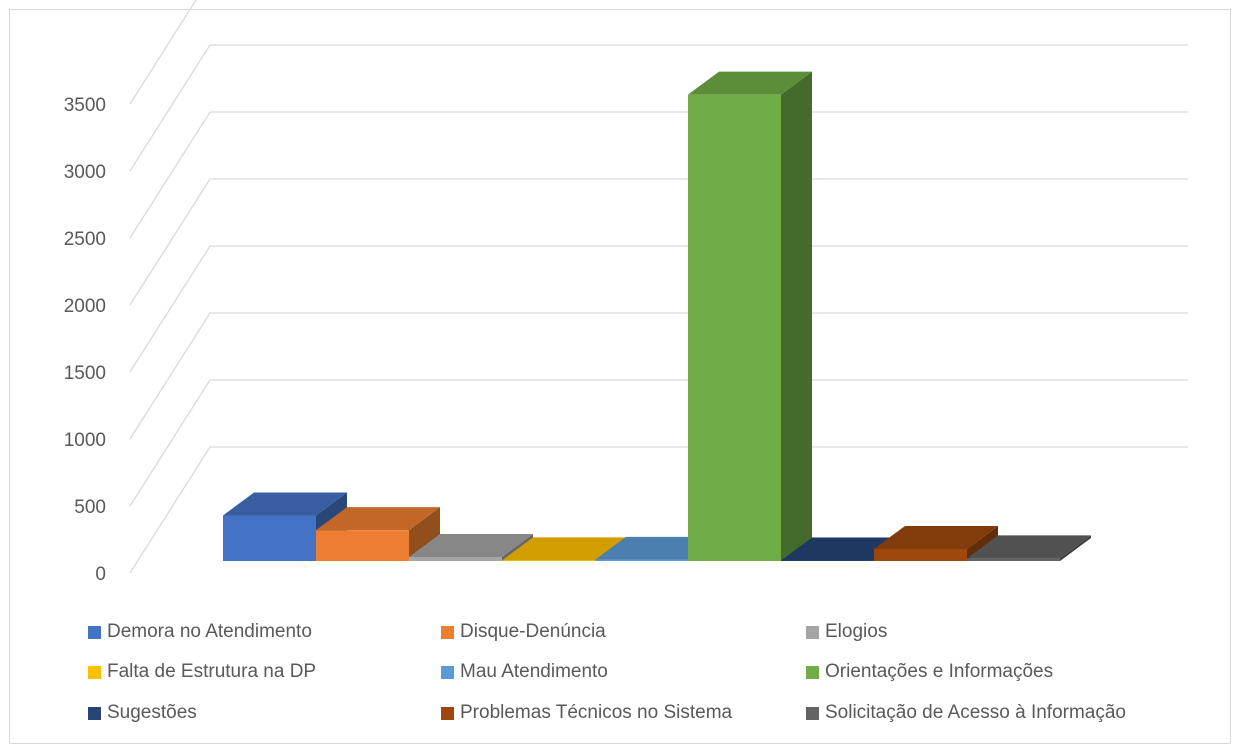  What do you see at coordinates (85, 340) in the screenshot?
I see `y-axis: 0 500 1000 1500 2000 2500 3000 3500` at bounding box center [85, 340].